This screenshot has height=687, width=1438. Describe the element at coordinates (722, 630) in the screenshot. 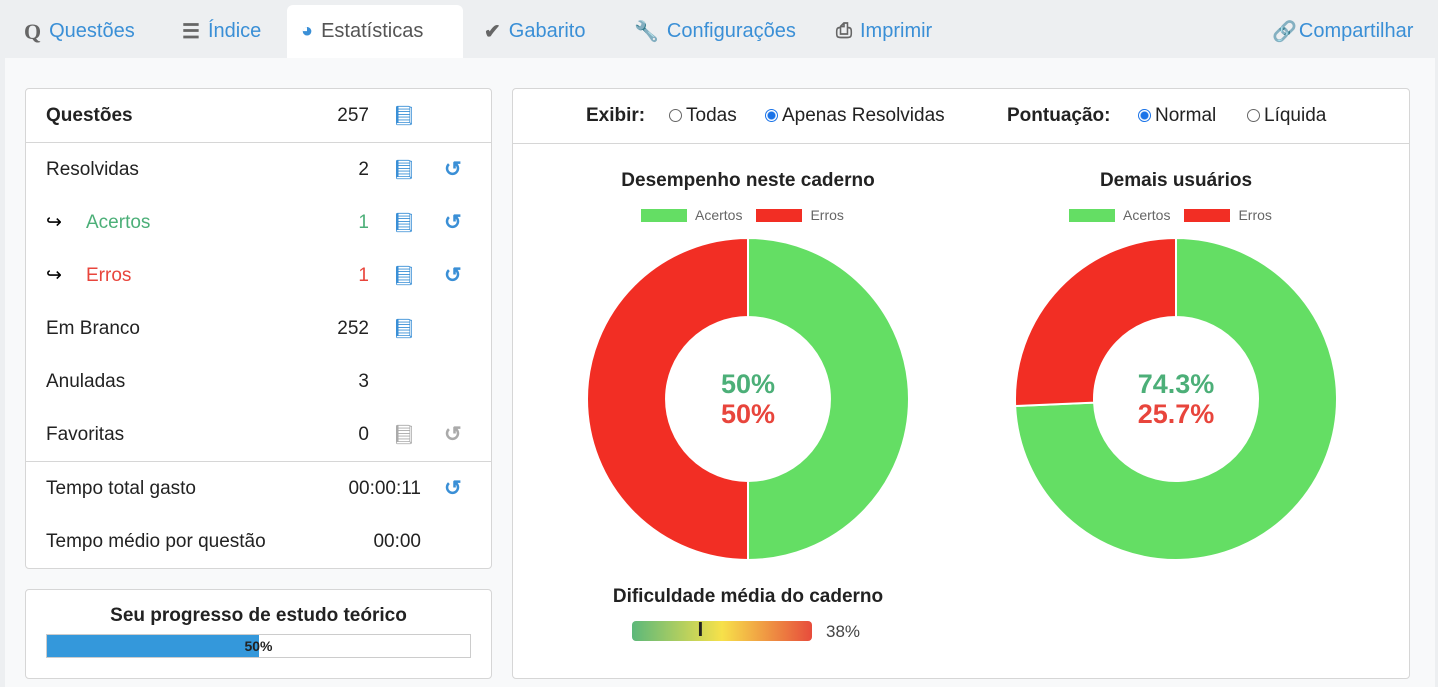

I see `difficulty-gauge: I` at that location.